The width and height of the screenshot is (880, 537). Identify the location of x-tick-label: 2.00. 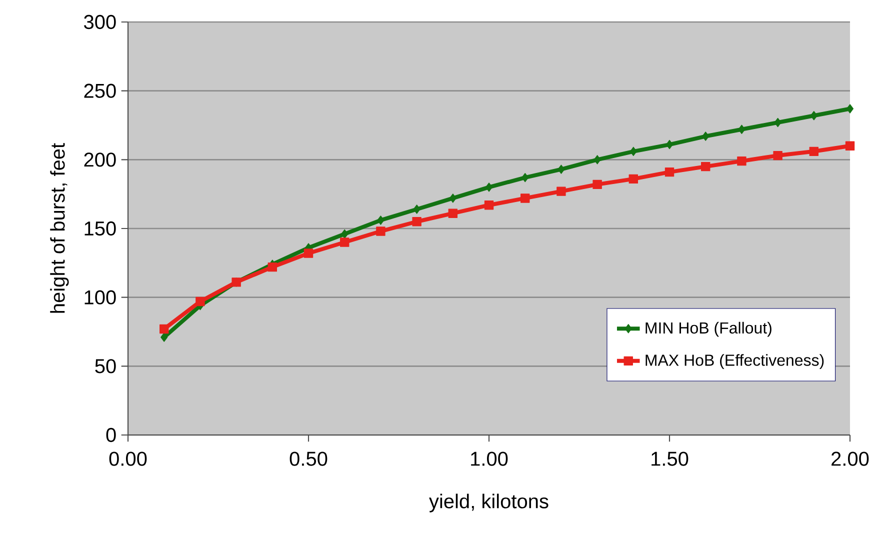
(850, 459).